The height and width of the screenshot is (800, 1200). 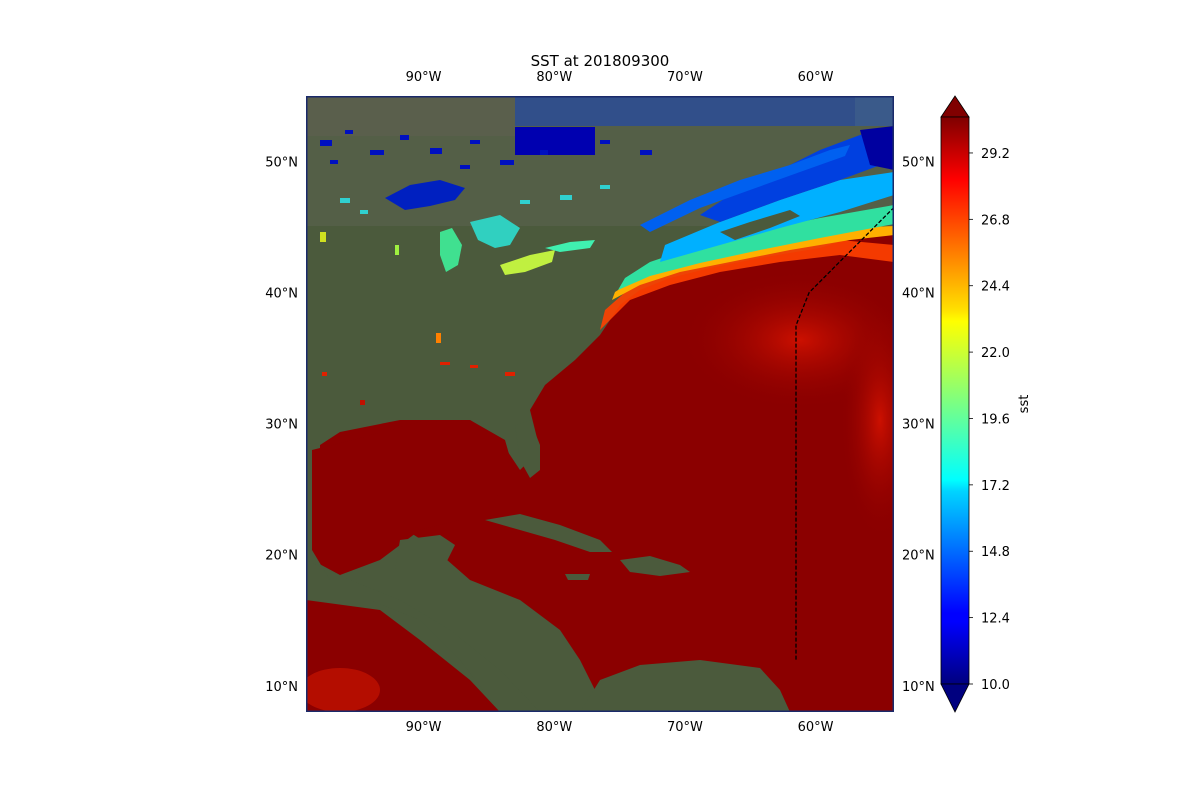 What do you see at coordinates (451, 250) in the screenshot?
I see `lake-michigan` at bounding box center [451, 250].